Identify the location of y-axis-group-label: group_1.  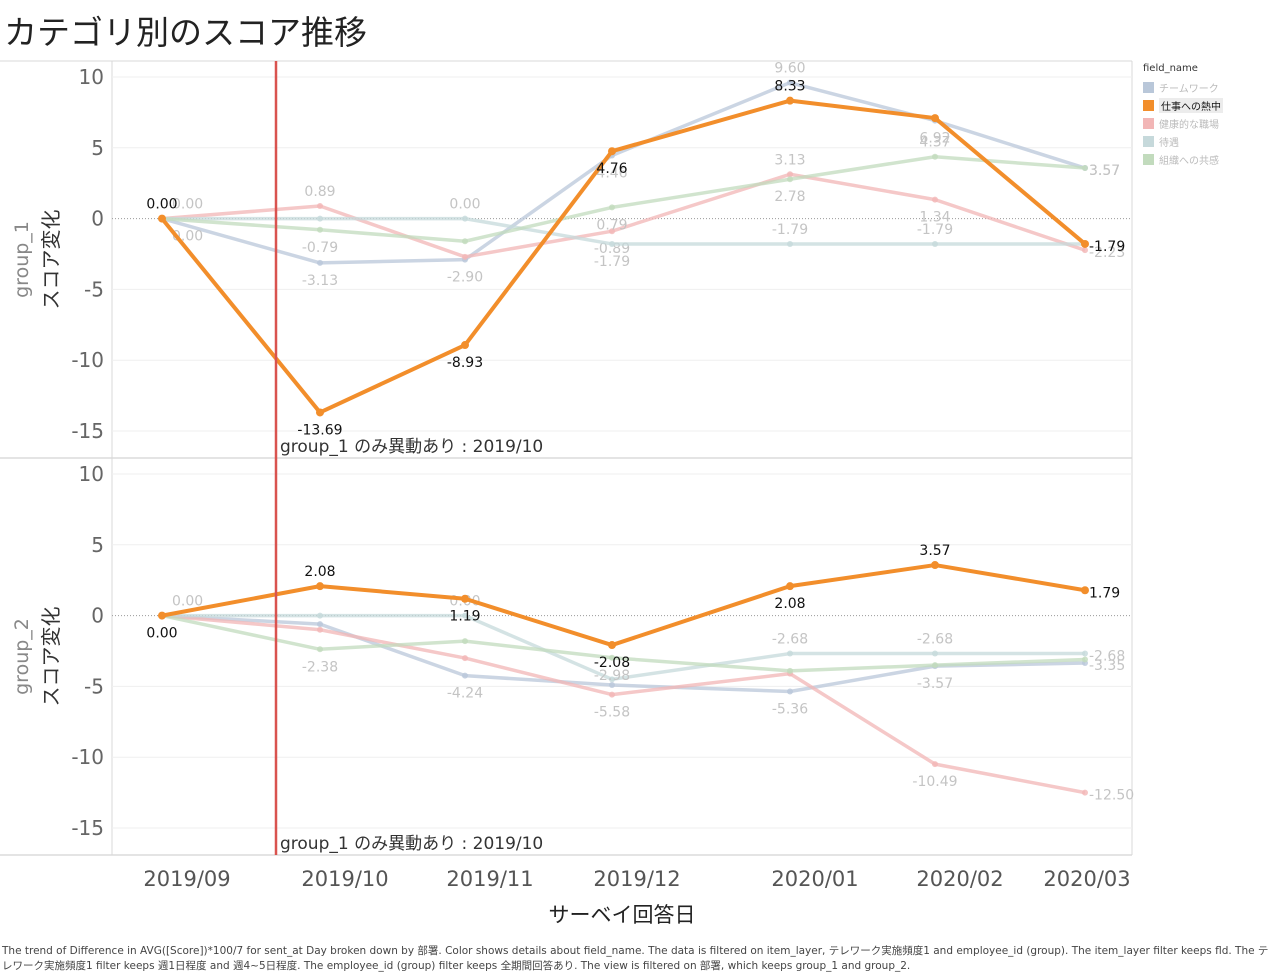
(22, 259).